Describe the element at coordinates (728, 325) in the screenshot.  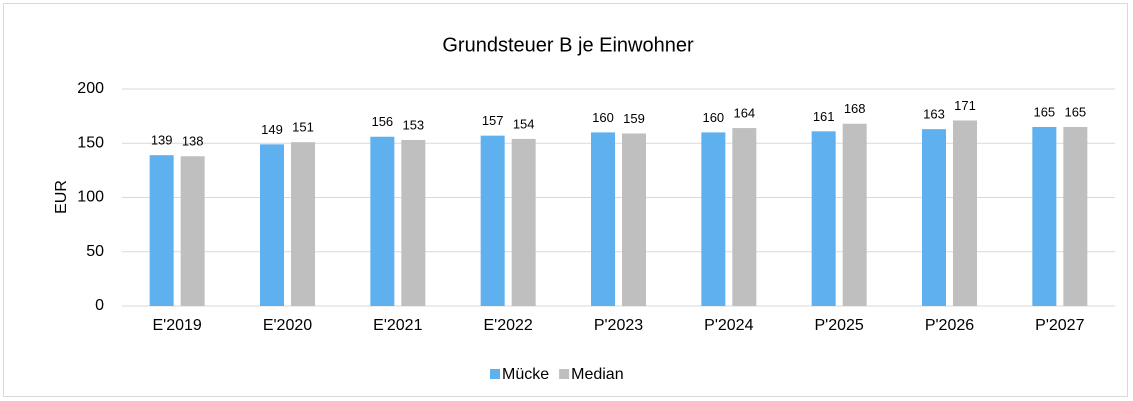
I see `x-tick-label: P'2024` at that location.